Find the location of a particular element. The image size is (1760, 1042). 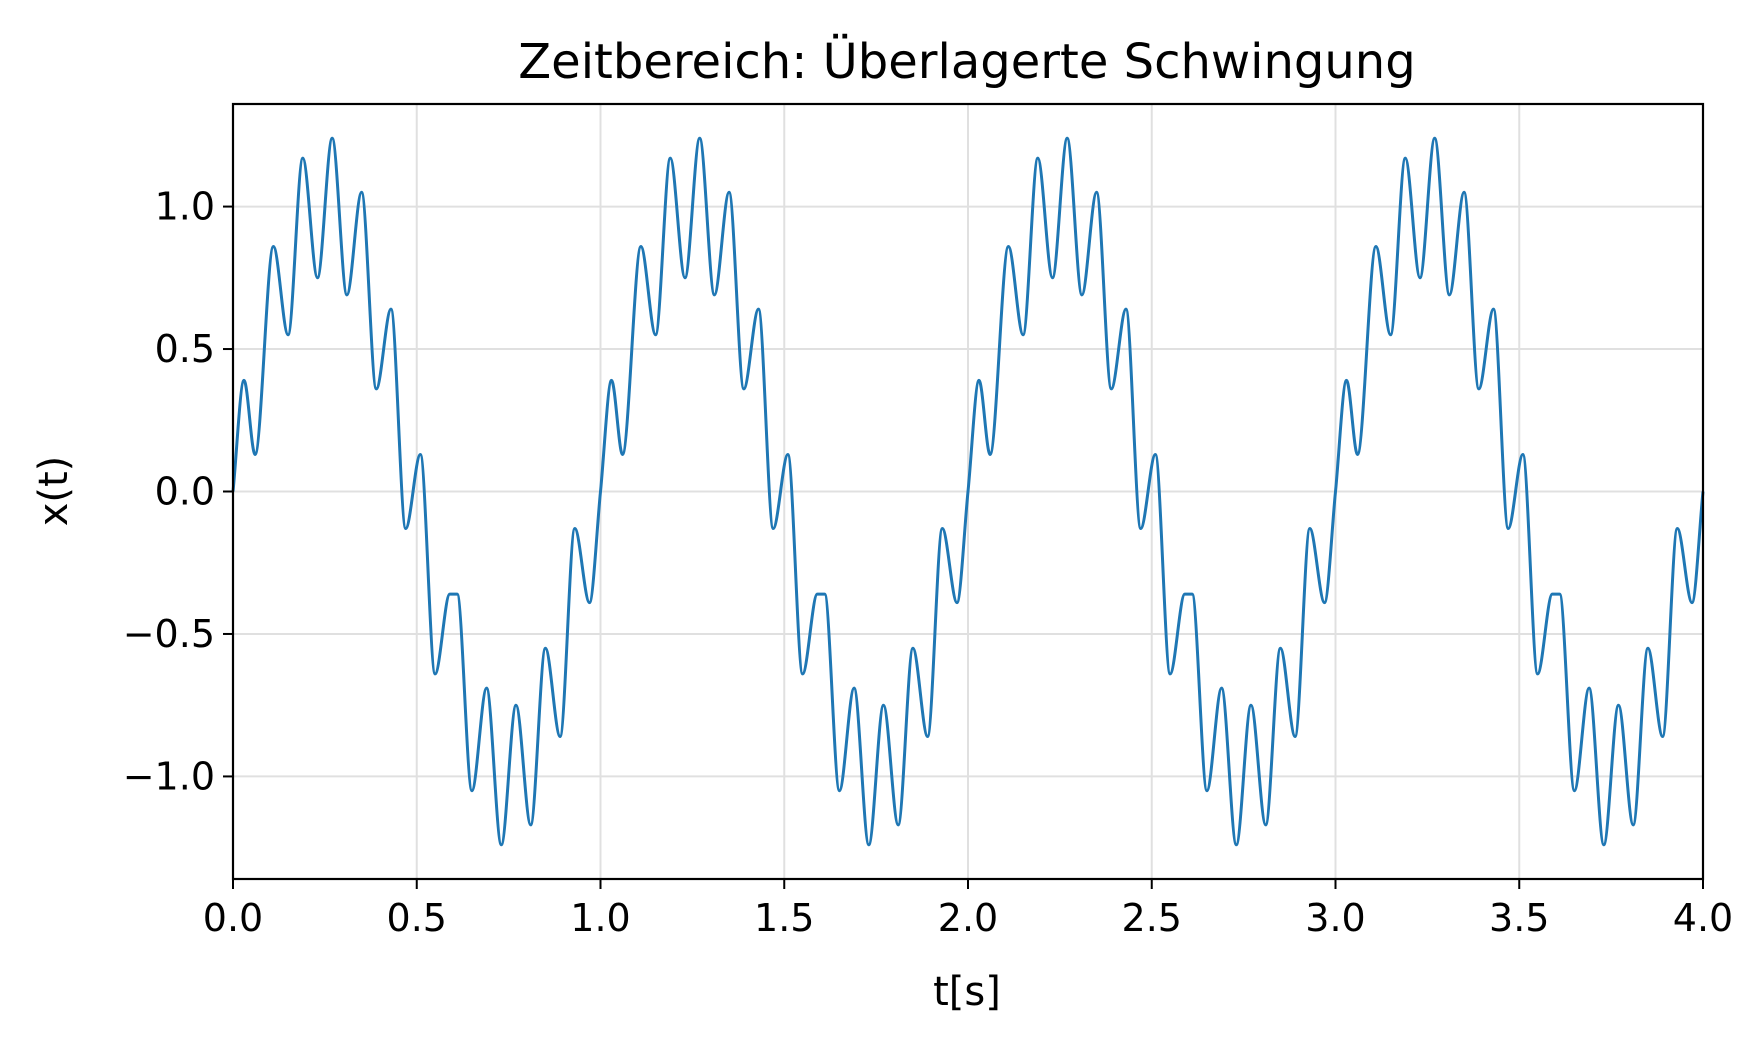

x-tick-label: 1.0 is located at coordinates (600, 918).